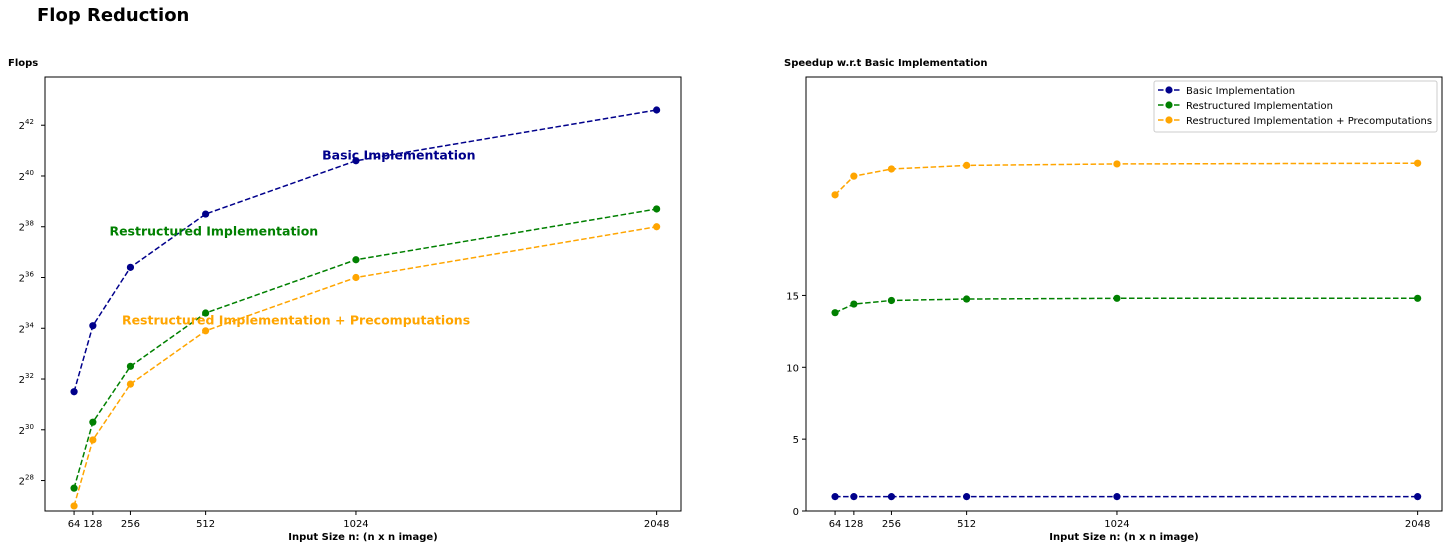 The image size is (1451, 549). Describe the element at coordinates (1126, 179) in the screenshot. I see `series-line-precomp` at that location.